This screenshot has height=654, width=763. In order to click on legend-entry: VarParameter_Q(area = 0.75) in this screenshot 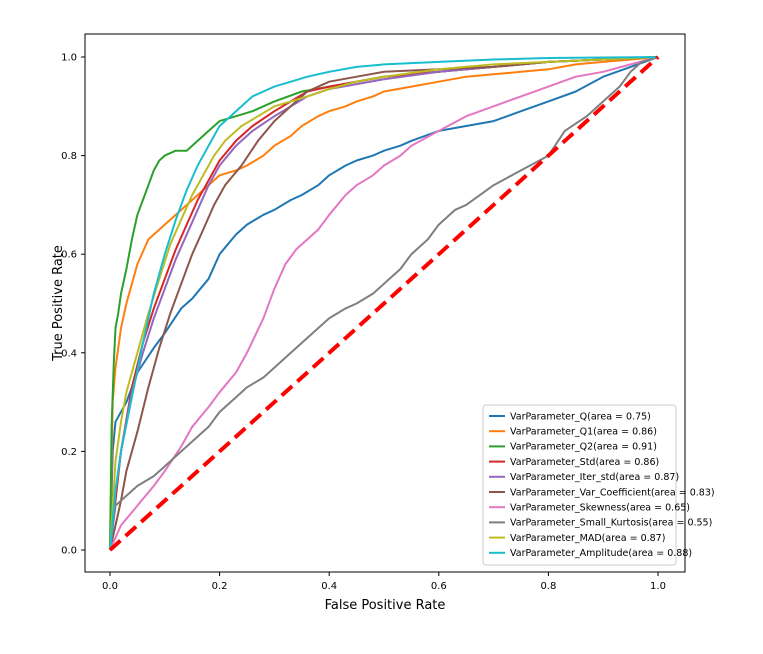, I will do `click(580, 416)`.